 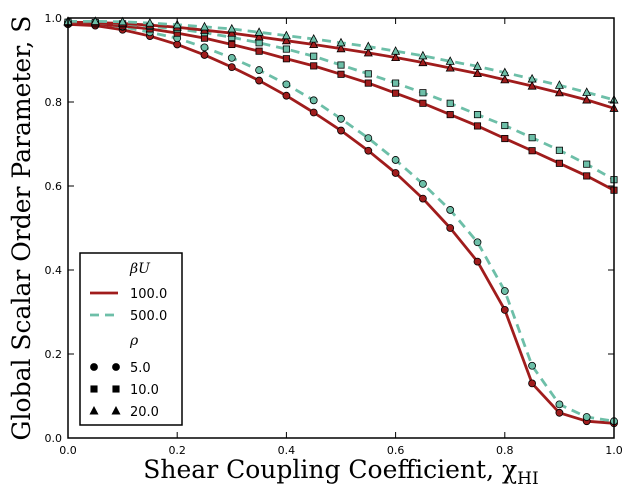 I want to click on x-tick-label: 0.8, so click(x=505, y=450).